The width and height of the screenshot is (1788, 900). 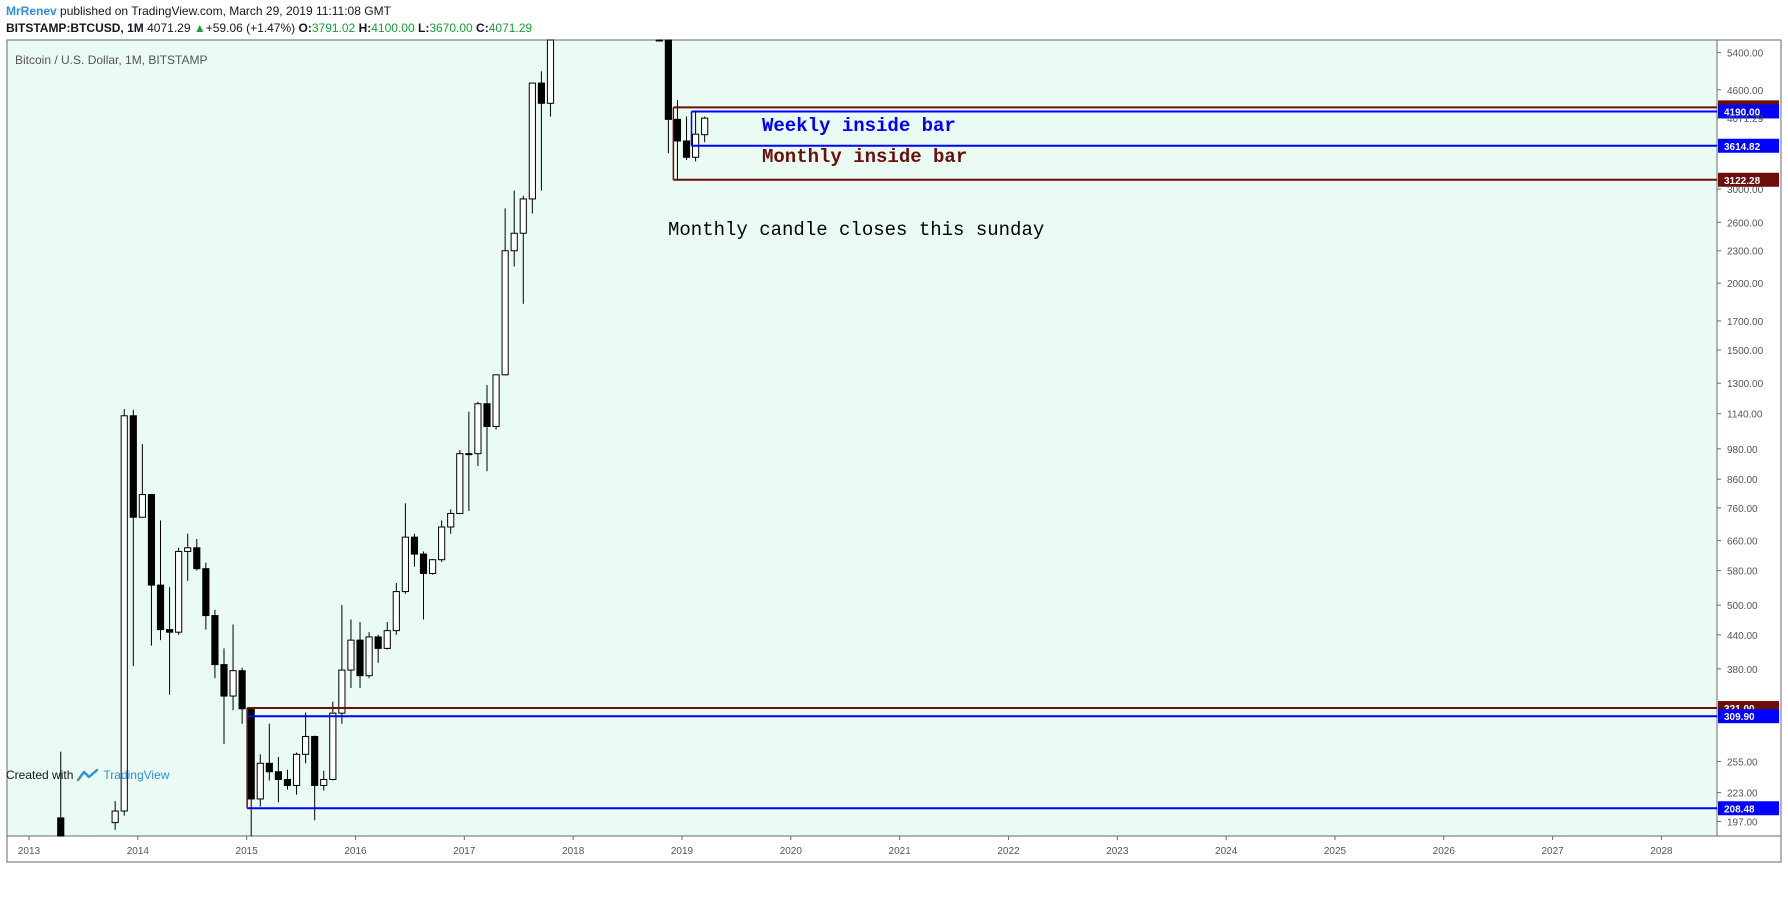 I want to click on y-tick-label: 500.00, so click(x=1742, y=606).